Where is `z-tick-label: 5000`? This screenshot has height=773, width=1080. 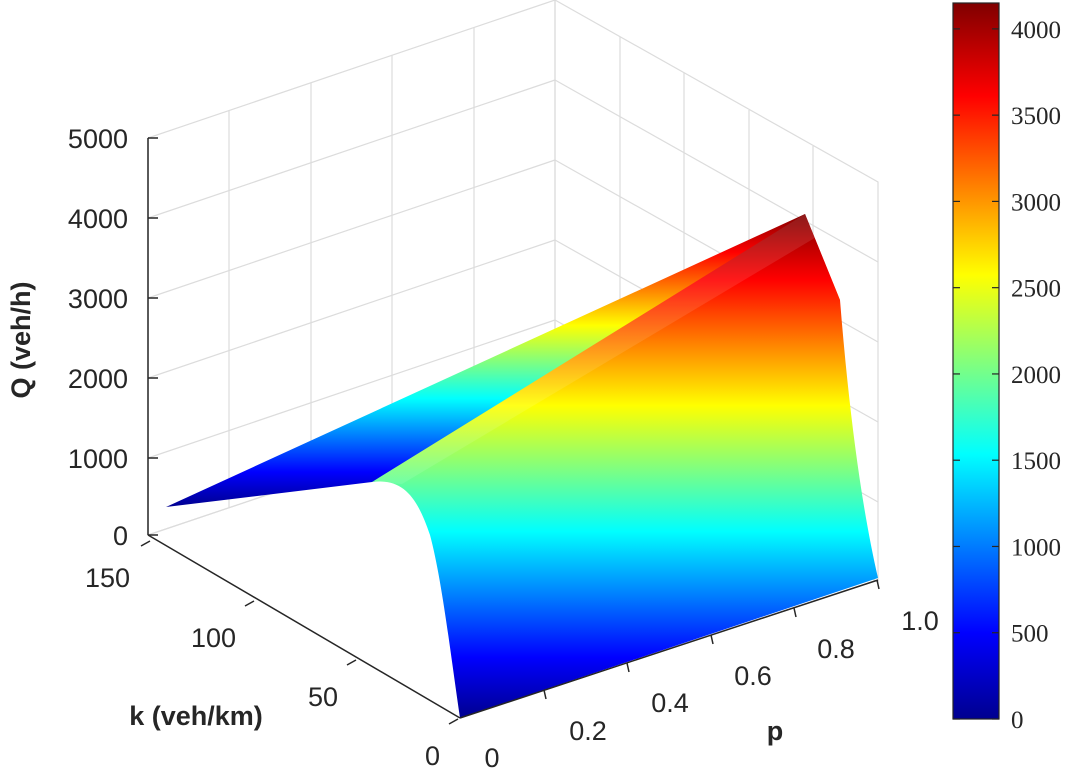 z-tick-label: 5000 is located at coordinates (98, 139).